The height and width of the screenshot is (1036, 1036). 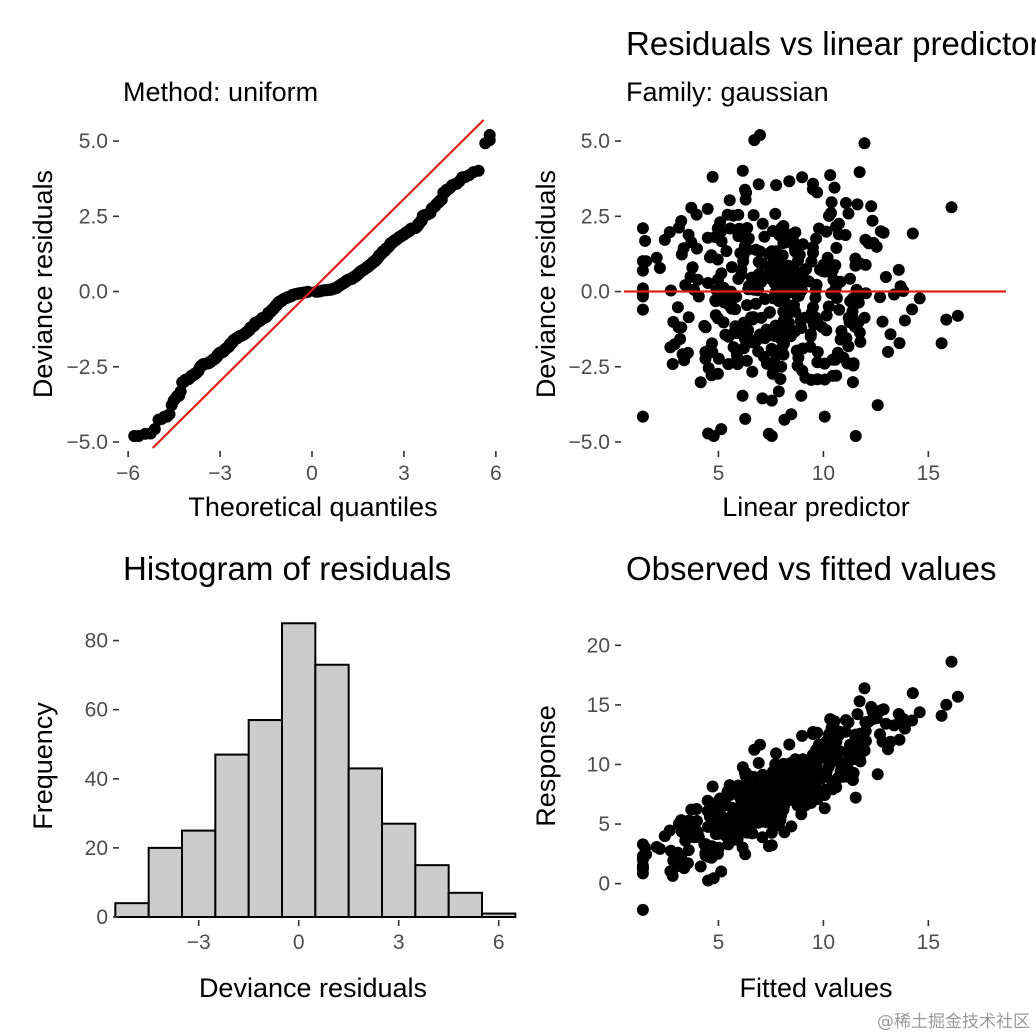 I want to click on qq-plot-ylabel: Deviance residuals, so click(x=43, y=284).